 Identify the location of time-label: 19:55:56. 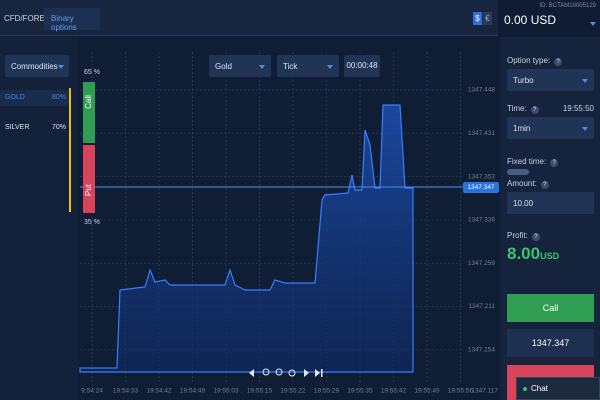
(461, 391).